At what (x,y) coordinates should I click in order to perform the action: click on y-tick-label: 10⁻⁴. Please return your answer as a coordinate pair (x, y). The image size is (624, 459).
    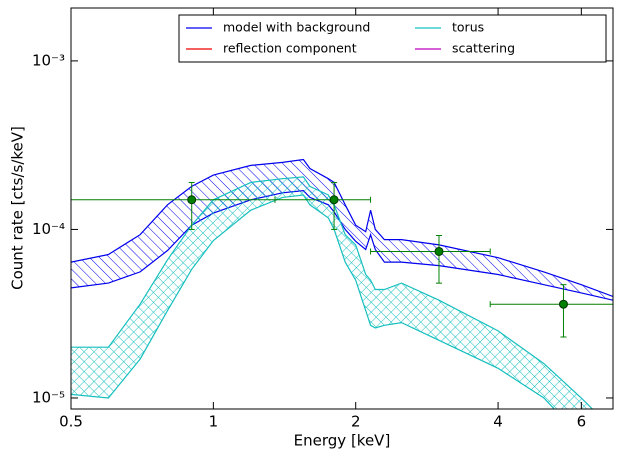
    Looking at the image, I should click on (48, 229).